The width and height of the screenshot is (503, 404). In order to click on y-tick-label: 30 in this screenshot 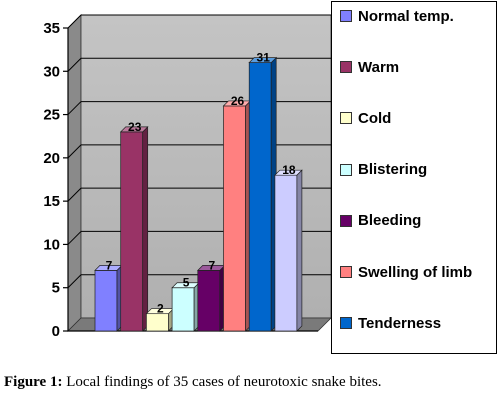, I will do `click(51, 71)`.